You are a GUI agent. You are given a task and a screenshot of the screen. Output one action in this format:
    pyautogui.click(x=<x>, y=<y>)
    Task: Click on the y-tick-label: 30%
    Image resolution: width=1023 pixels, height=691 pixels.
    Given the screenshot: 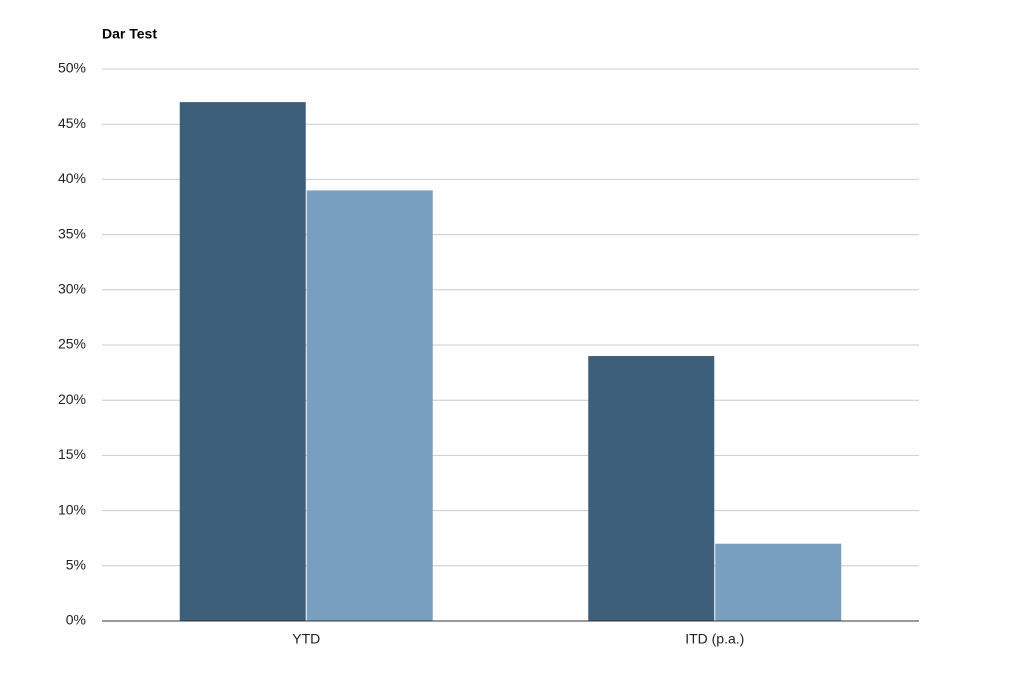 What is the action you would take?
    pyautogui.click(x=72, y=289)
    